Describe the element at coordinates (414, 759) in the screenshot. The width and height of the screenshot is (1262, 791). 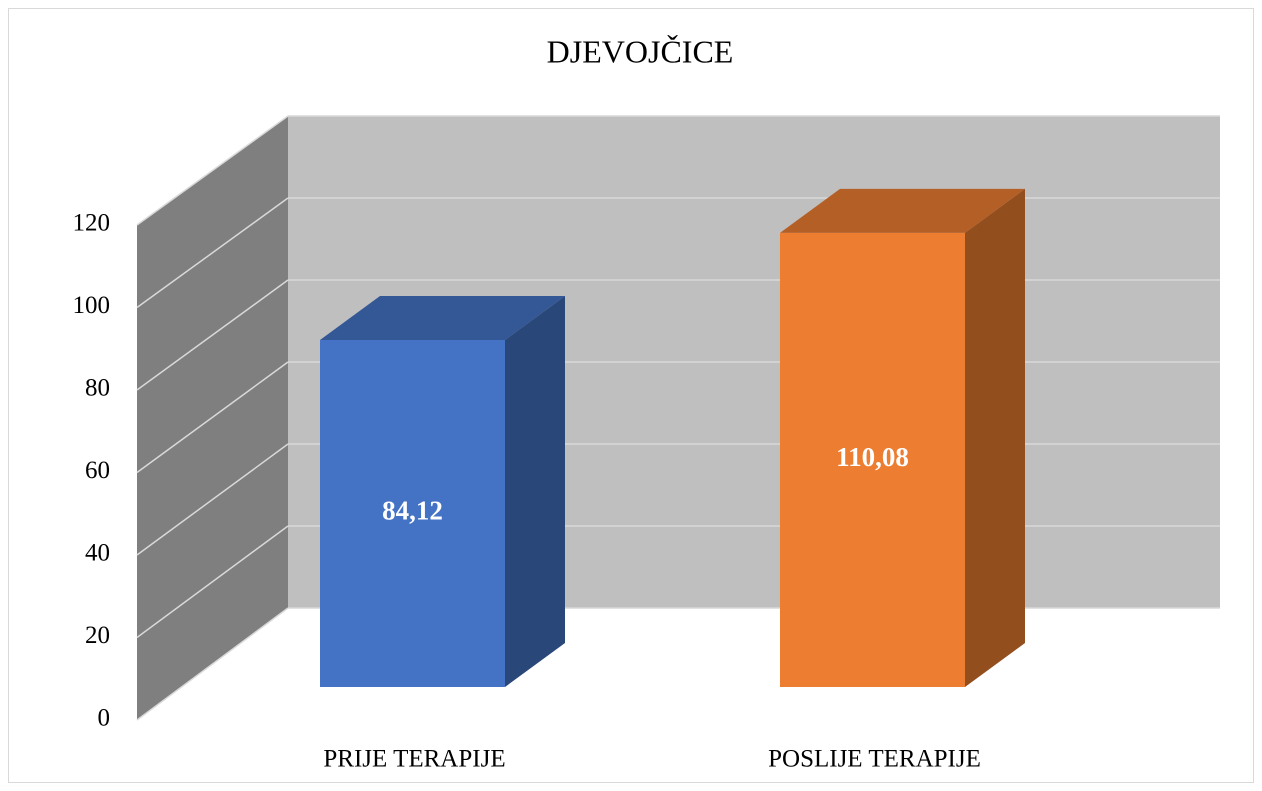
I see `x-tick-label: PRIJE TERAPIJE` at that location.